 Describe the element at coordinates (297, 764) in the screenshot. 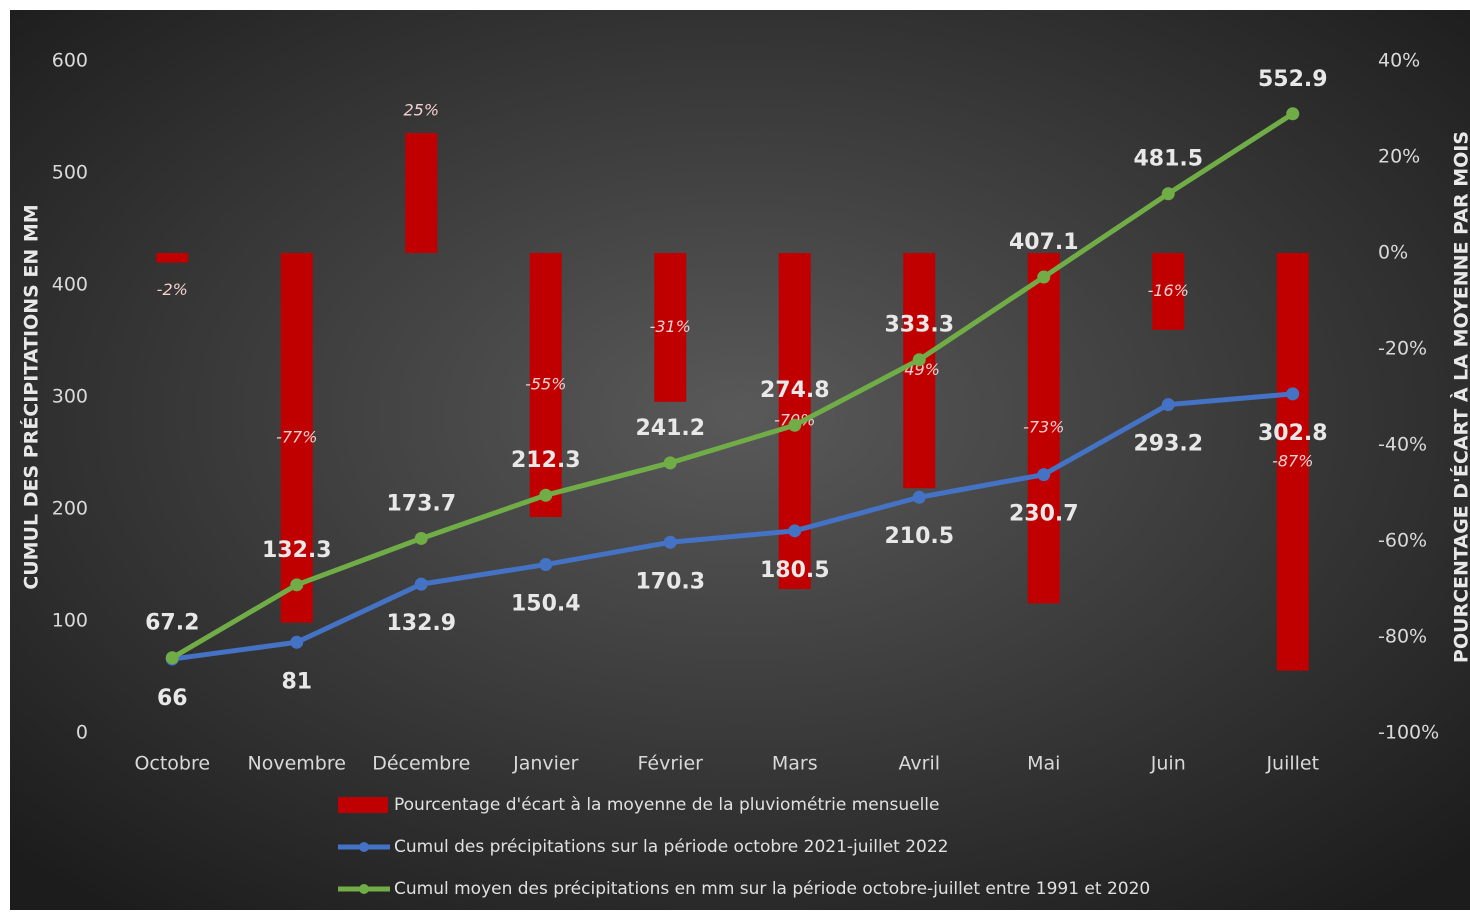

I see `x-tick-label: Novembre` at that location.